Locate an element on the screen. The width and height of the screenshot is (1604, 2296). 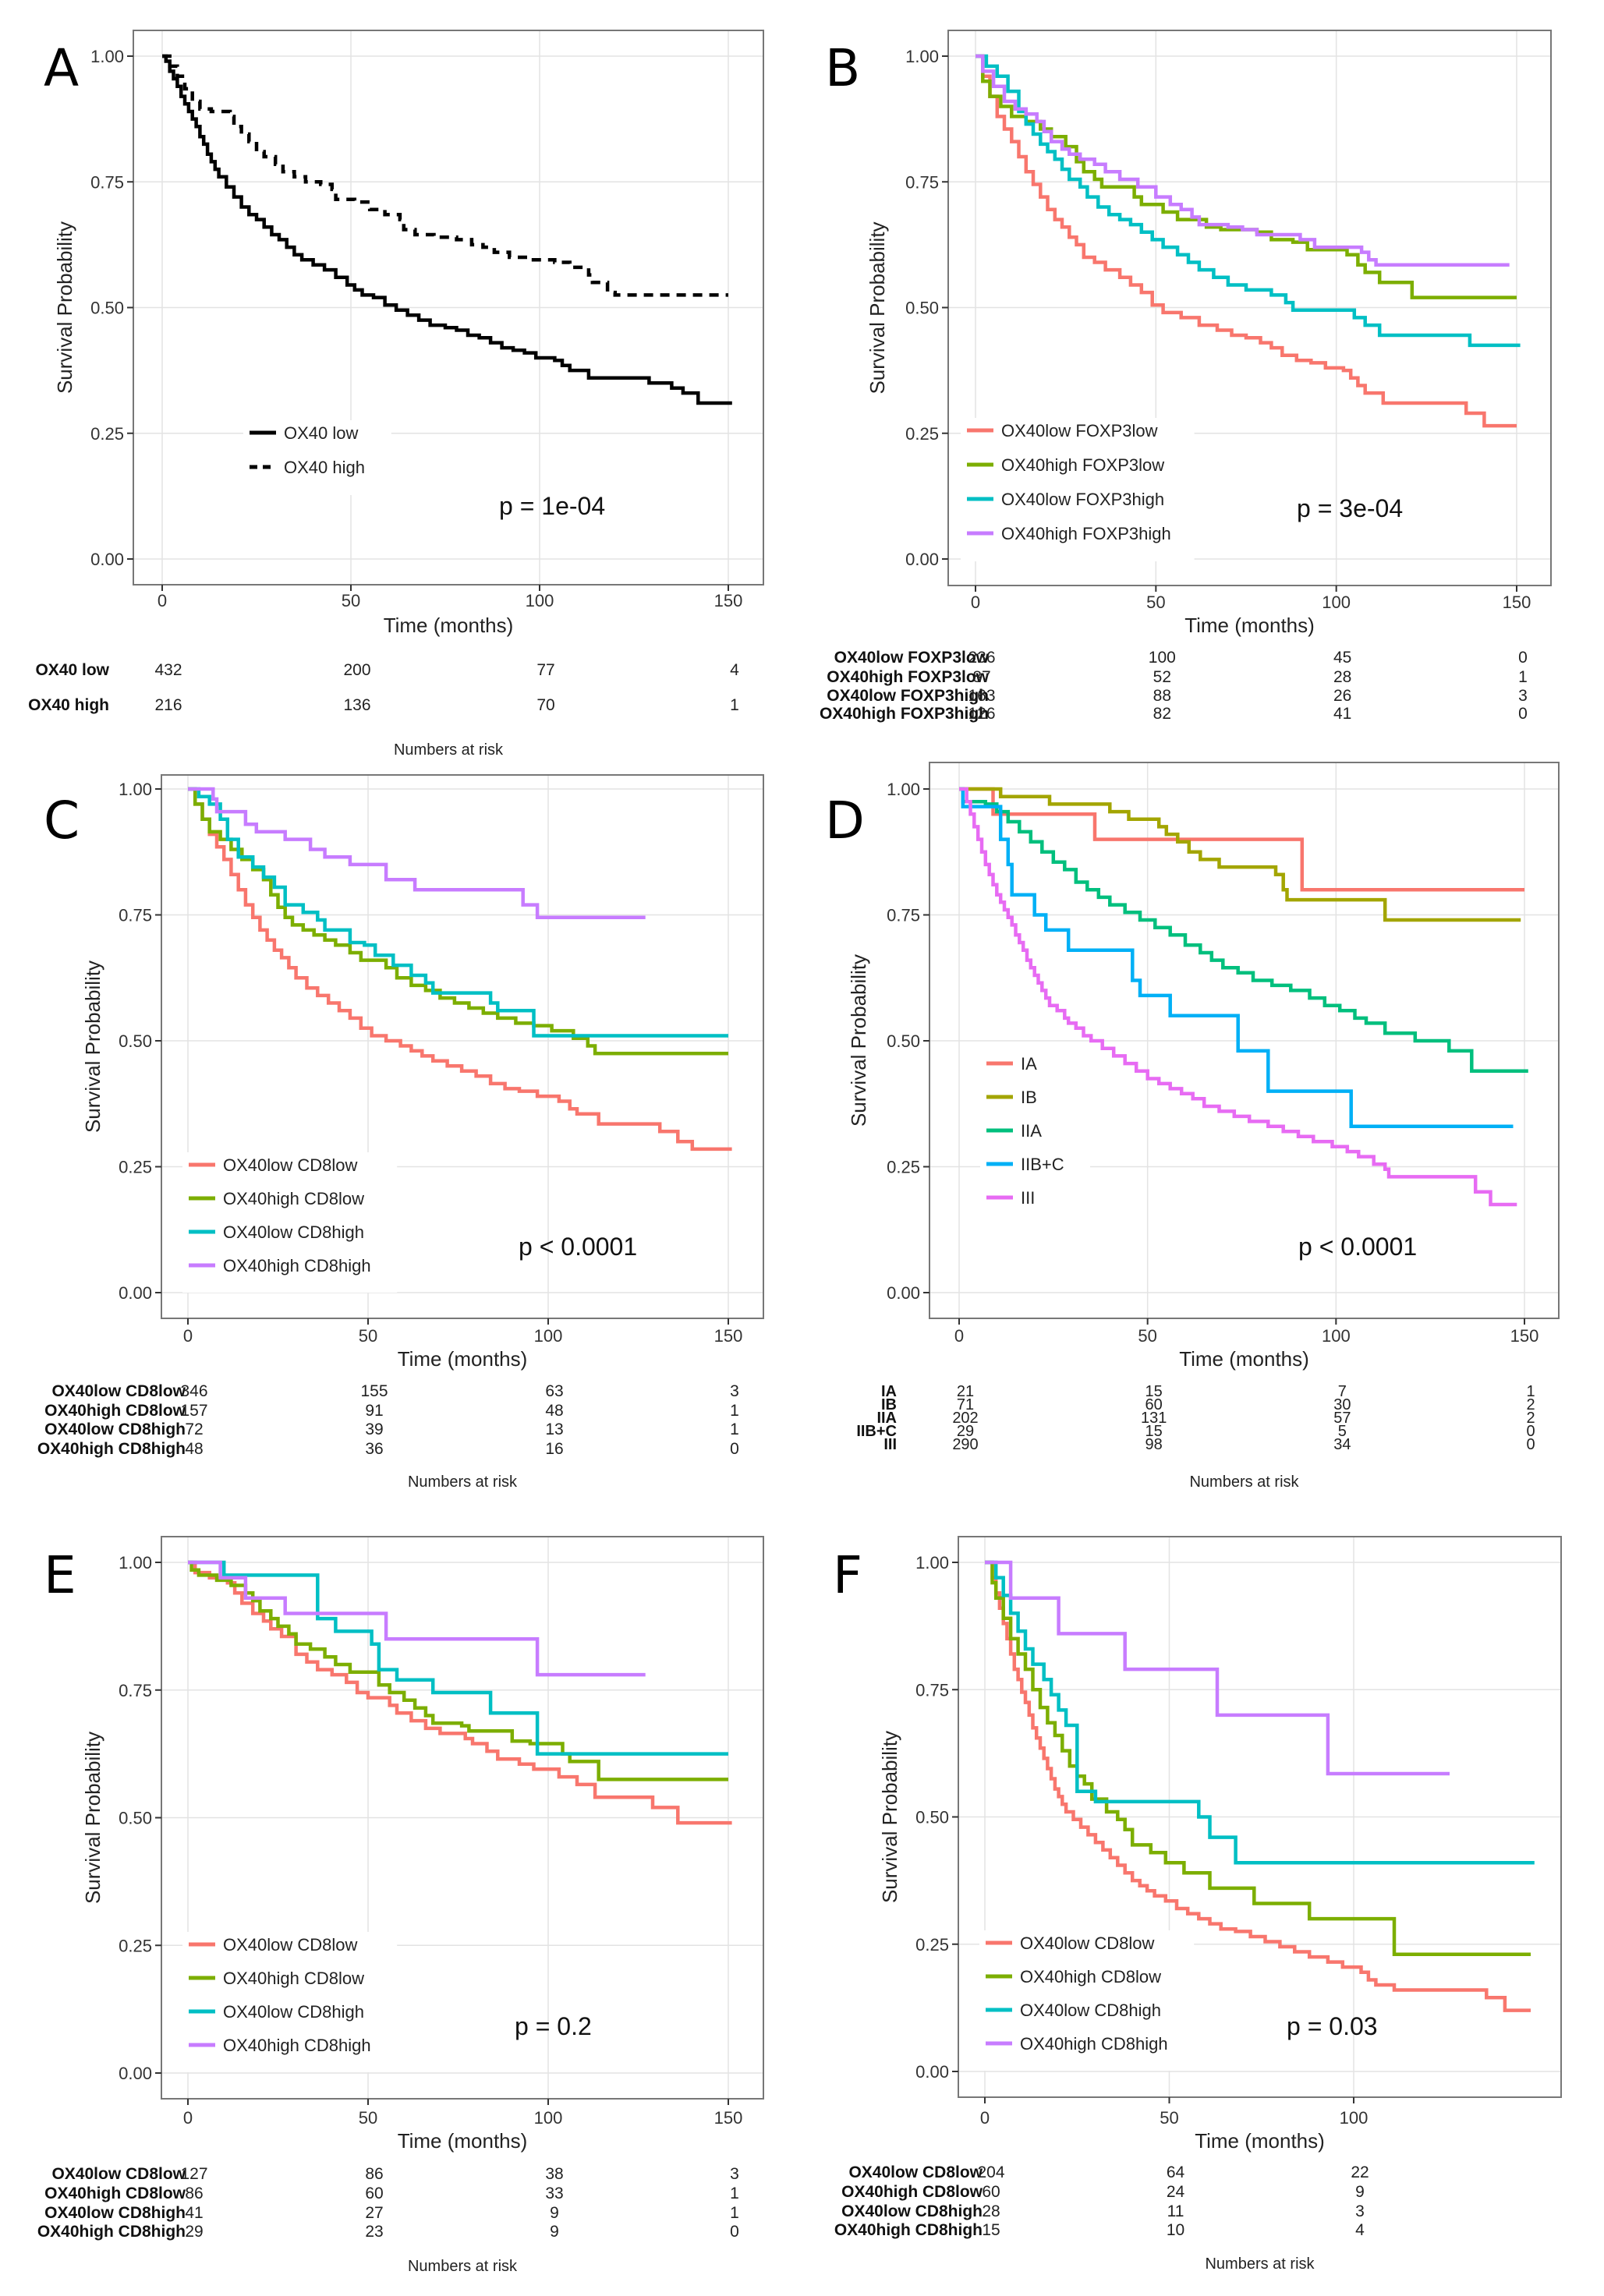
plot-frame is located at coordinates (463, 1046).